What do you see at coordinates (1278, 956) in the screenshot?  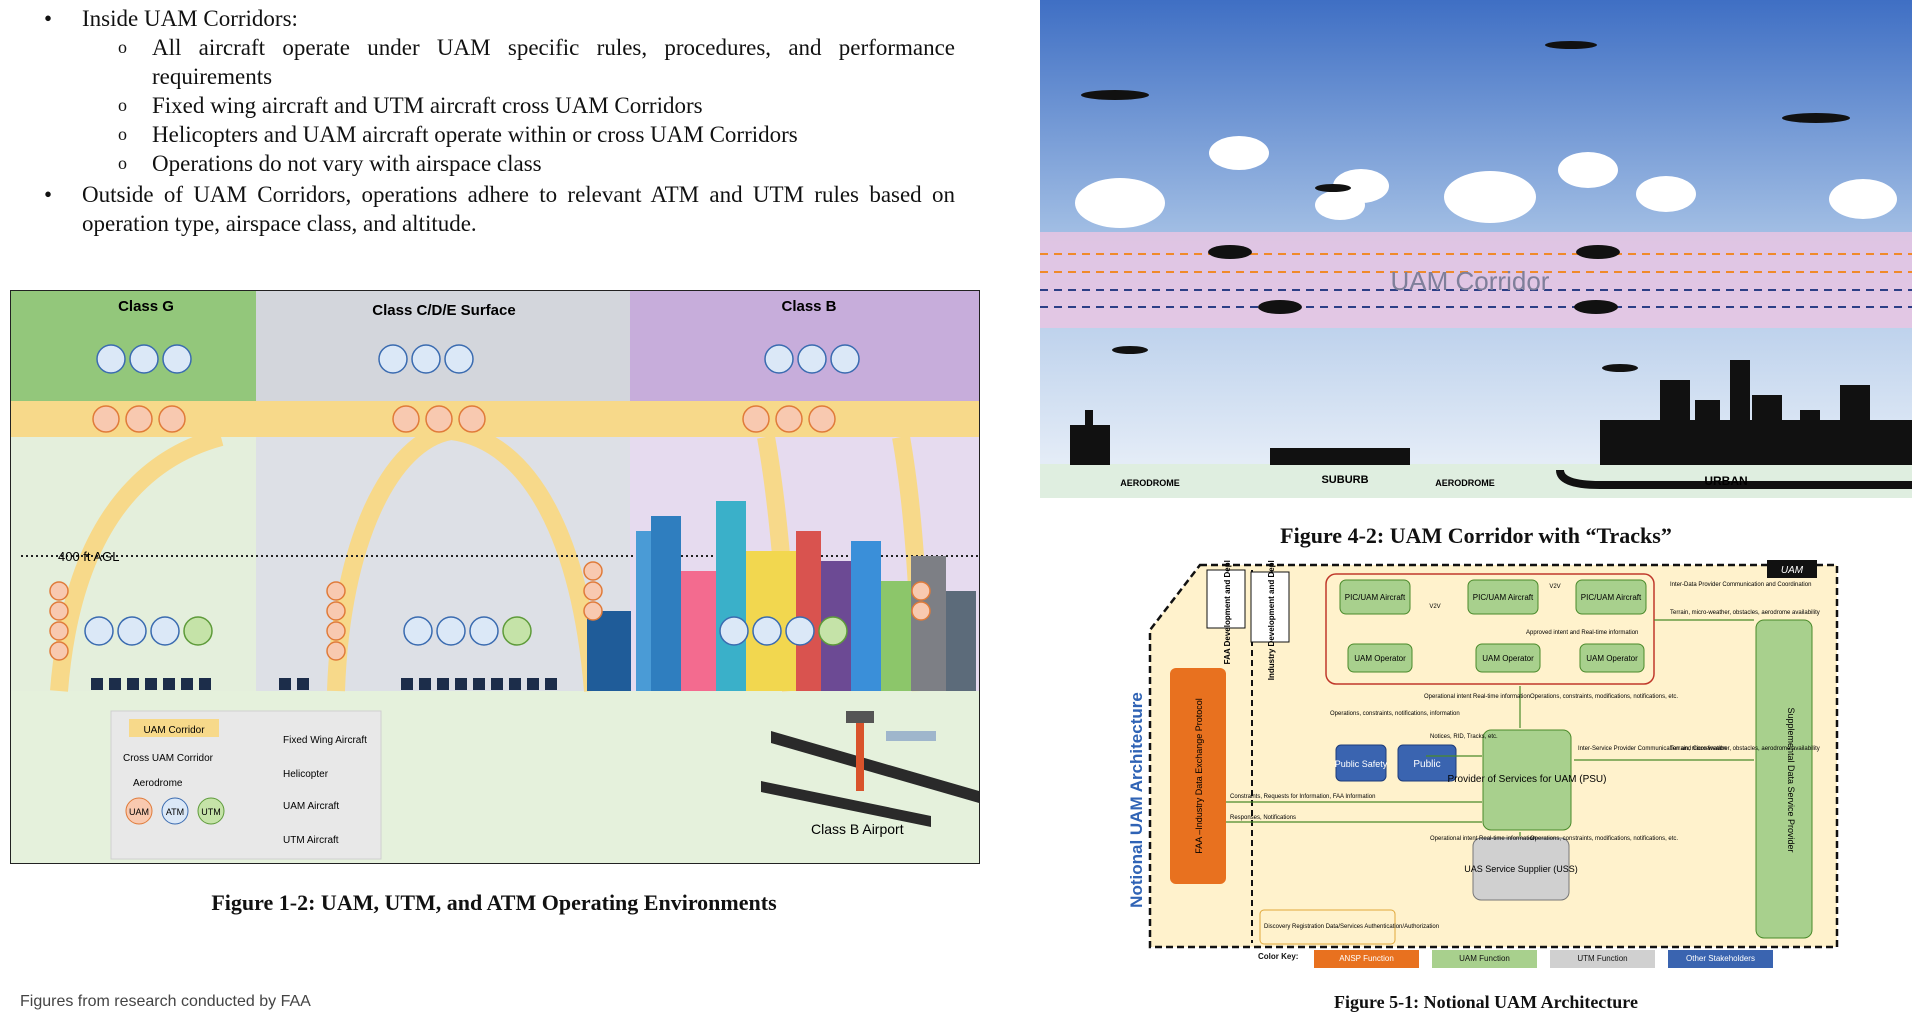 I see `color-key-label: Color Key:` at bounding box center [1278, 956].